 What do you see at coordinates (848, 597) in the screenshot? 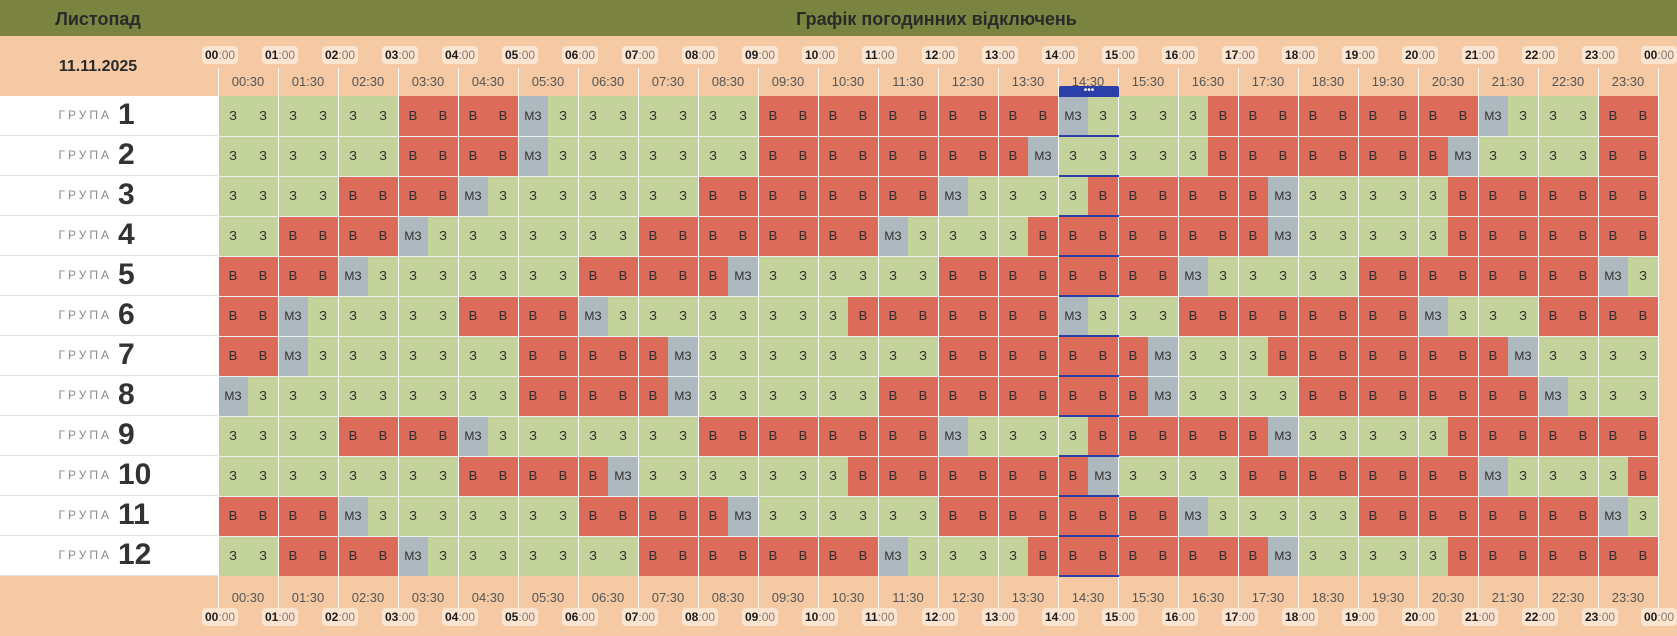
I see `bottom-half-hour-label: 10:30` at bounding box center [848, 597].